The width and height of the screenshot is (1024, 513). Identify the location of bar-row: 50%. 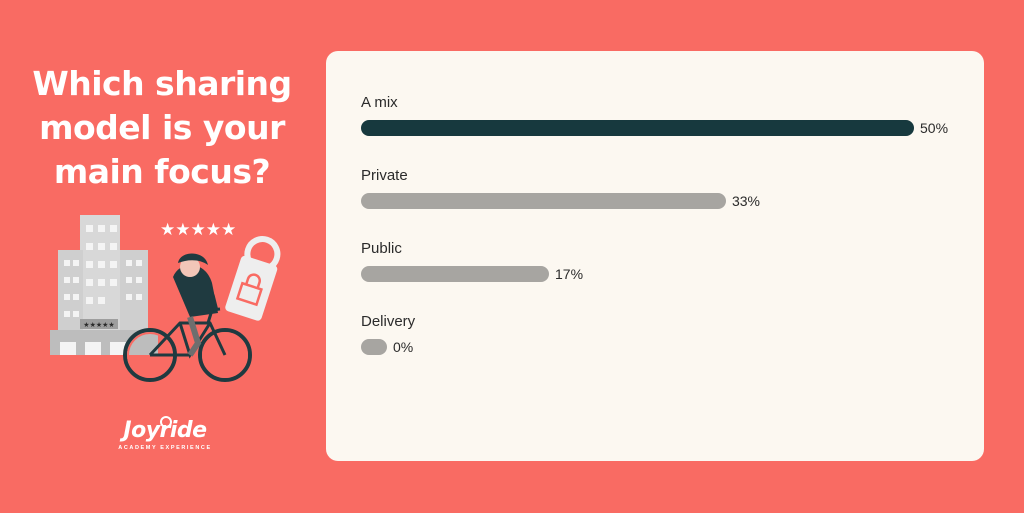
(666, 128).